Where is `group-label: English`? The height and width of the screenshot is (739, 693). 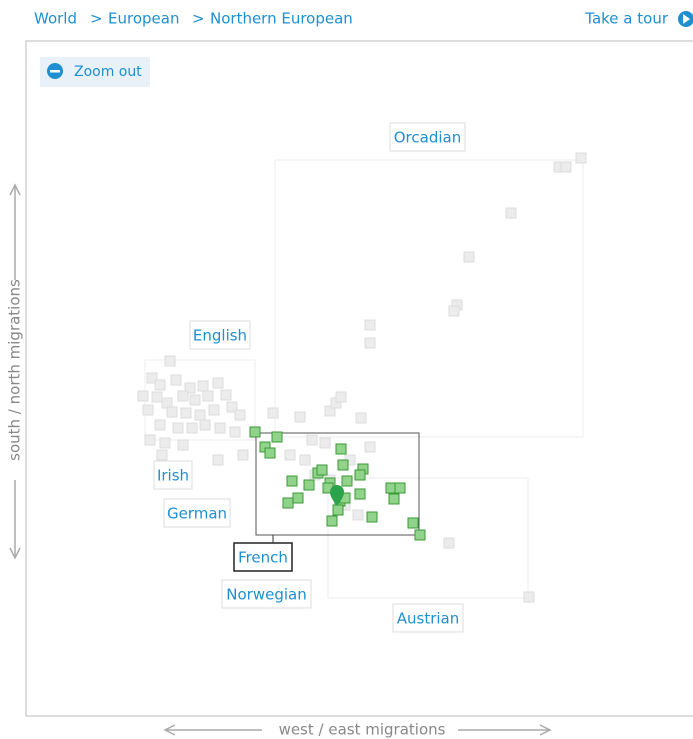
group-label: English is located at coordinates (220, 336).